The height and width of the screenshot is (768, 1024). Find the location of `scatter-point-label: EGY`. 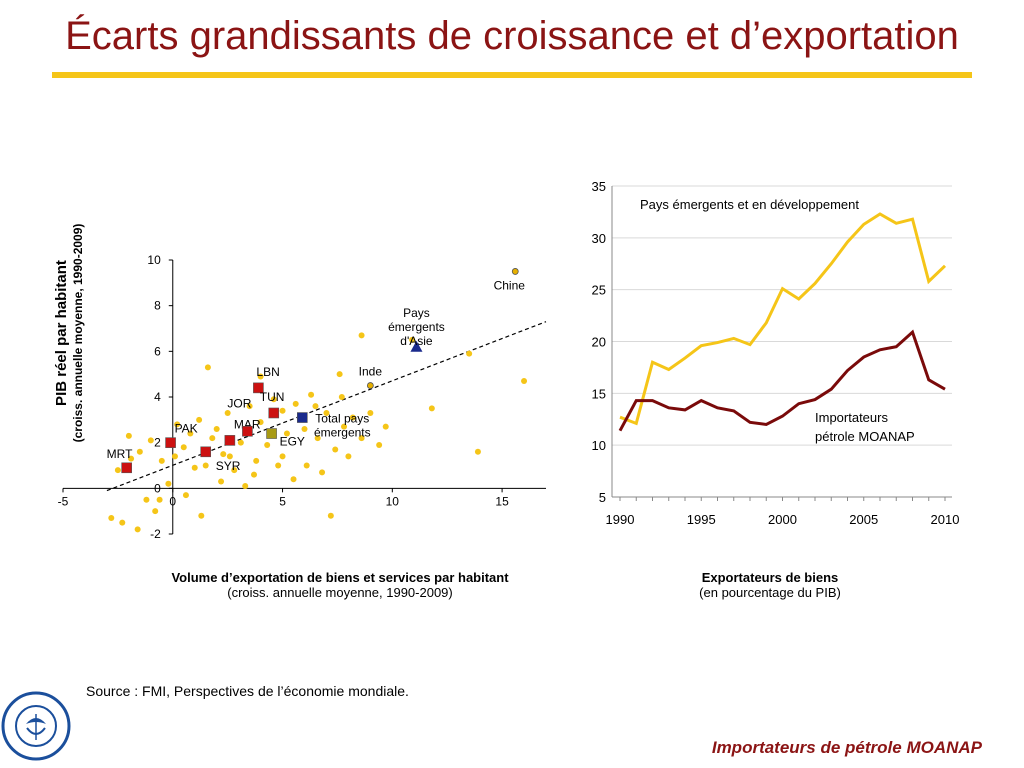

scatter-point-label: EGY is located at coordinates (292, 442).